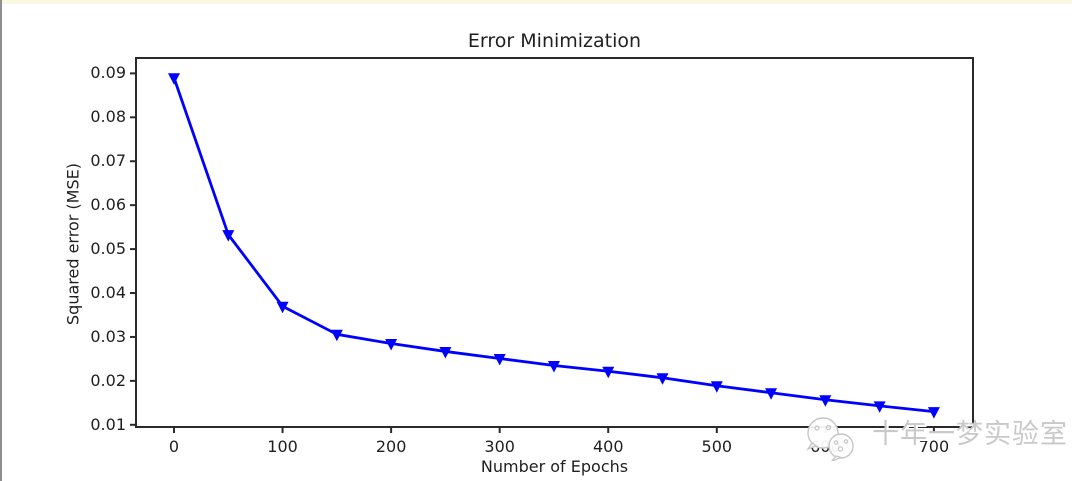  I want to click on x-tick-label: 500, so click(717, 446).